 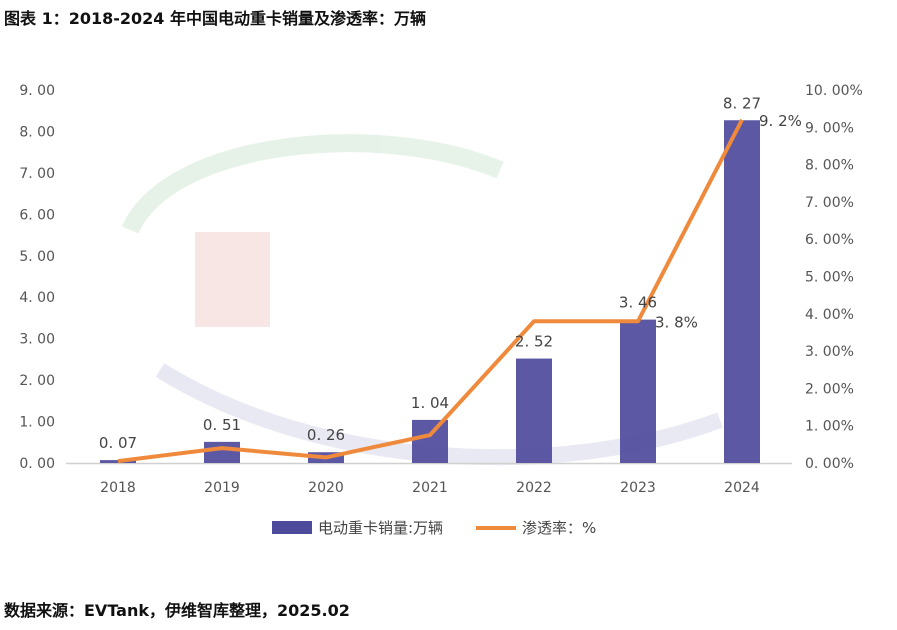 What do you see at coordinates (292, 527) in the screenshot?
I see `legend-bar-swatch` at bounding box center [292, 527].